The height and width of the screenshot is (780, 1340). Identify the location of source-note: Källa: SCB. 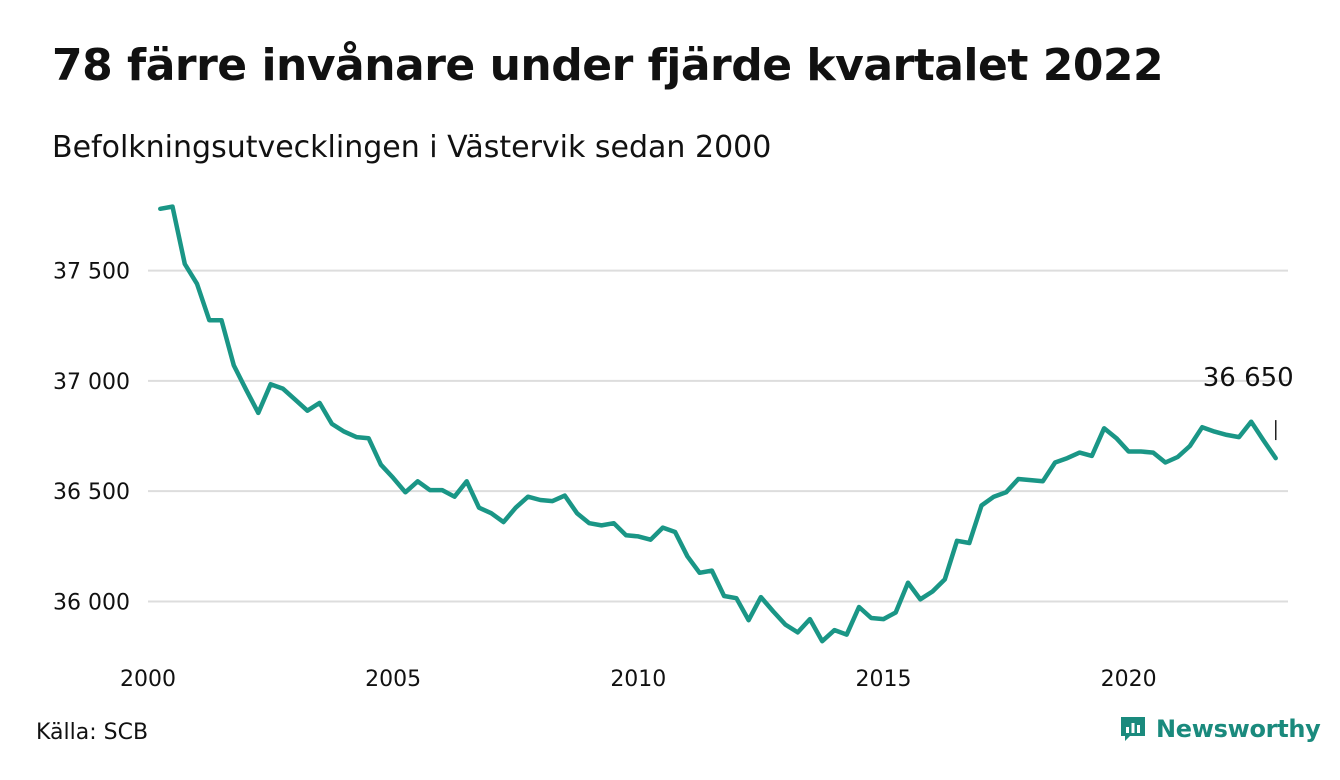
(92, 732).